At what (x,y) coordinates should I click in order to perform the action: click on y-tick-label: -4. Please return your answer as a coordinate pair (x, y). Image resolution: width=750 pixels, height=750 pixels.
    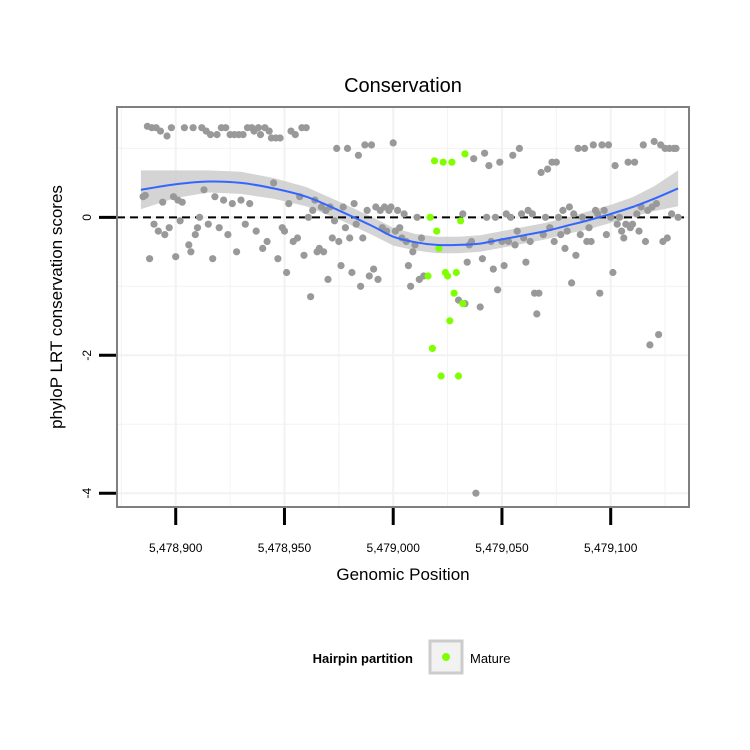
    Looking at the image, I should click on (87, 493).